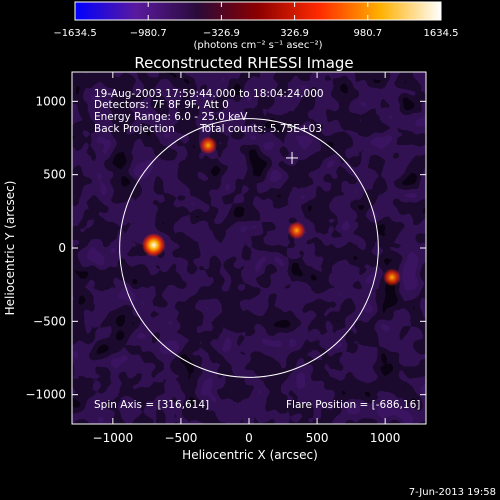  What do you see at coordinates (243, 63) in the screenshot?
I see `chart-title: Reconstructed RHESSI Image` at bounding box center [243, 63].